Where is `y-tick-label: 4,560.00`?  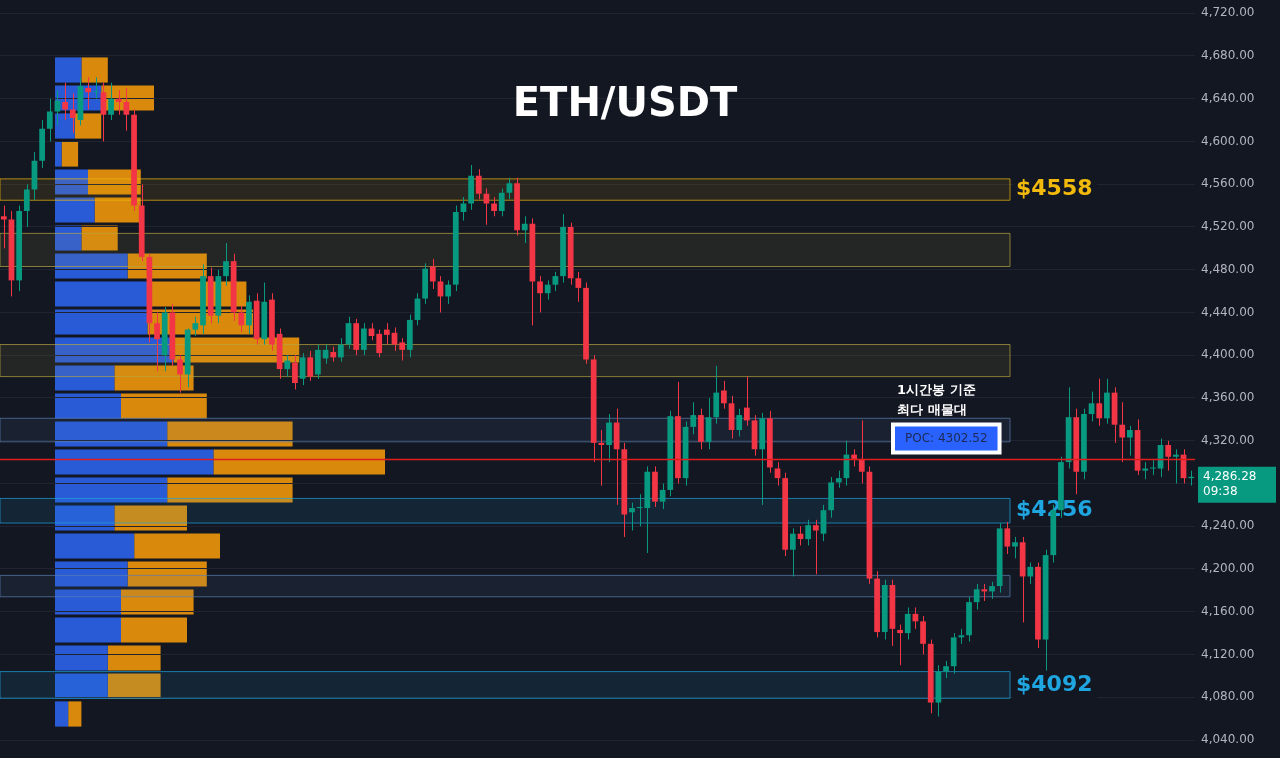
y-tick-label: 4,560.00 is located at coordinates (1228, 183).